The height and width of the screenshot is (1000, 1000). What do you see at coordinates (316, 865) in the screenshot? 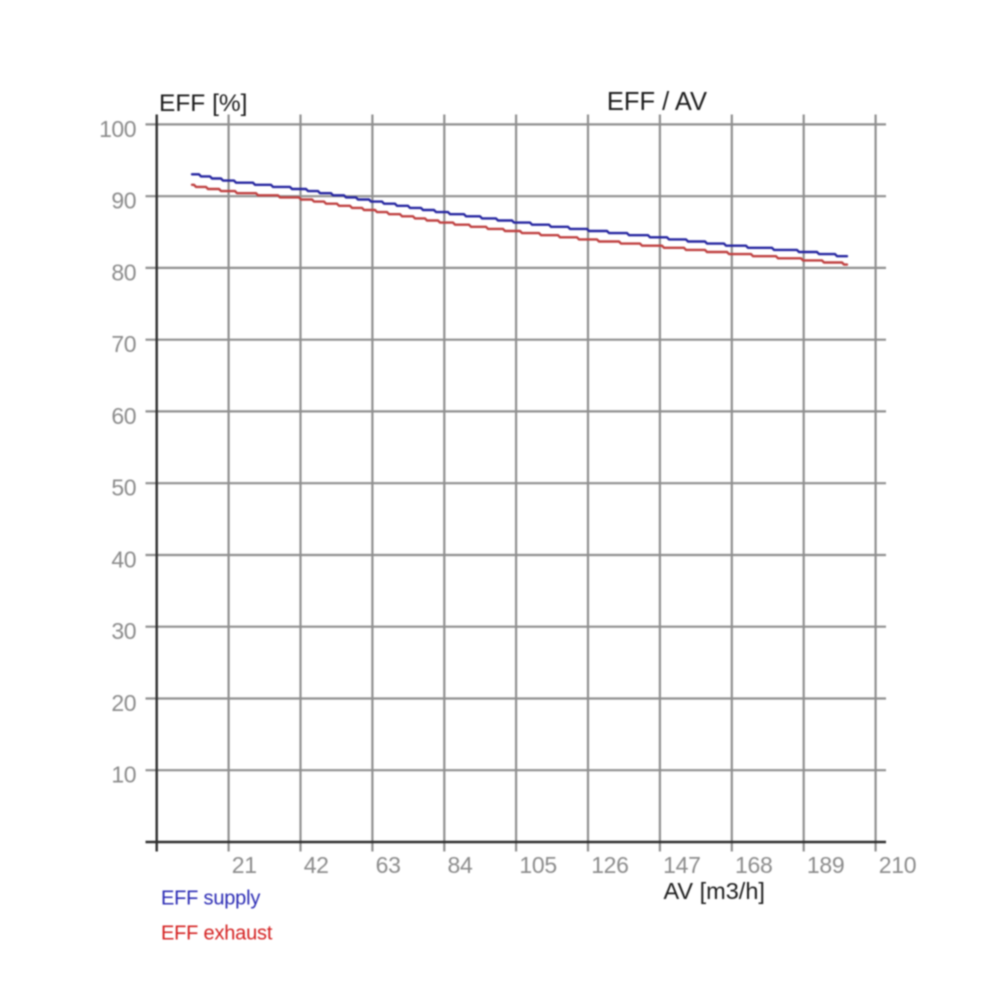
I see `svg-text: 42` at bounding box center [316, 865].